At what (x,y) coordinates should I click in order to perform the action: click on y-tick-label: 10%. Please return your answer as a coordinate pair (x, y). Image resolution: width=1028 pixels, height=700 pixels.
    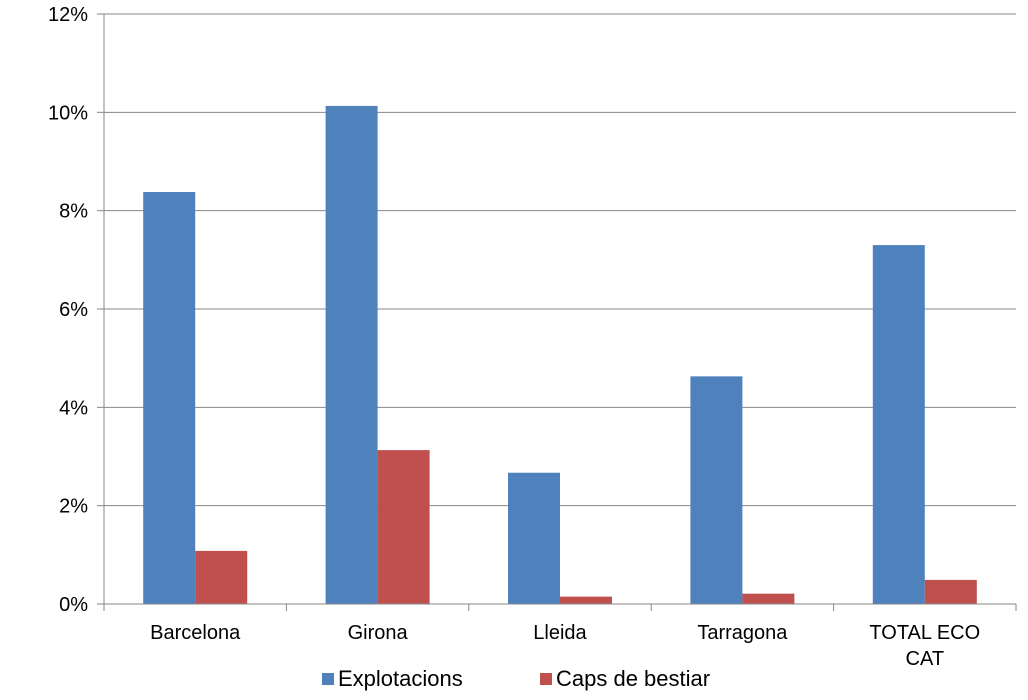
    Looking at the image, I should click on (68, 113).